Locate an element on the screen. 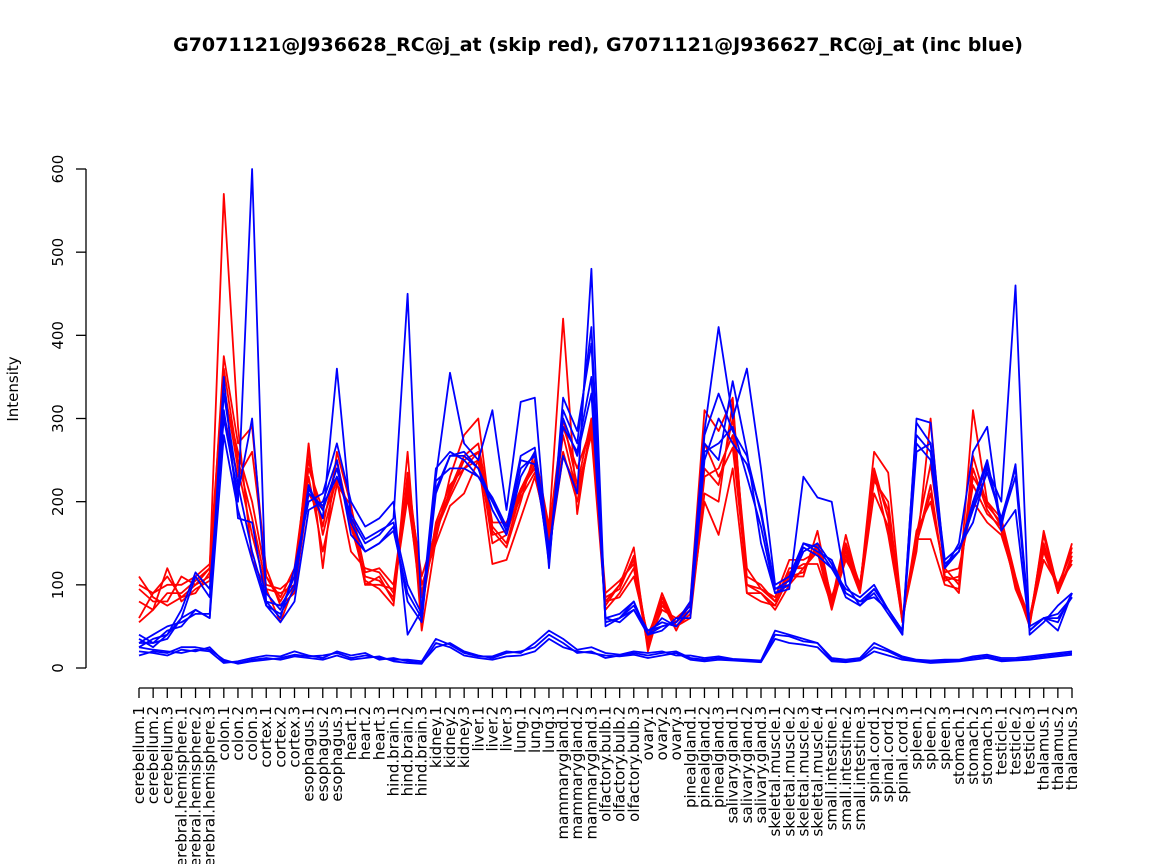 The height and width of the screenshot is (864, 1152). x-tick-label: salivary.gland.3 is located at coordinates (761, 764).